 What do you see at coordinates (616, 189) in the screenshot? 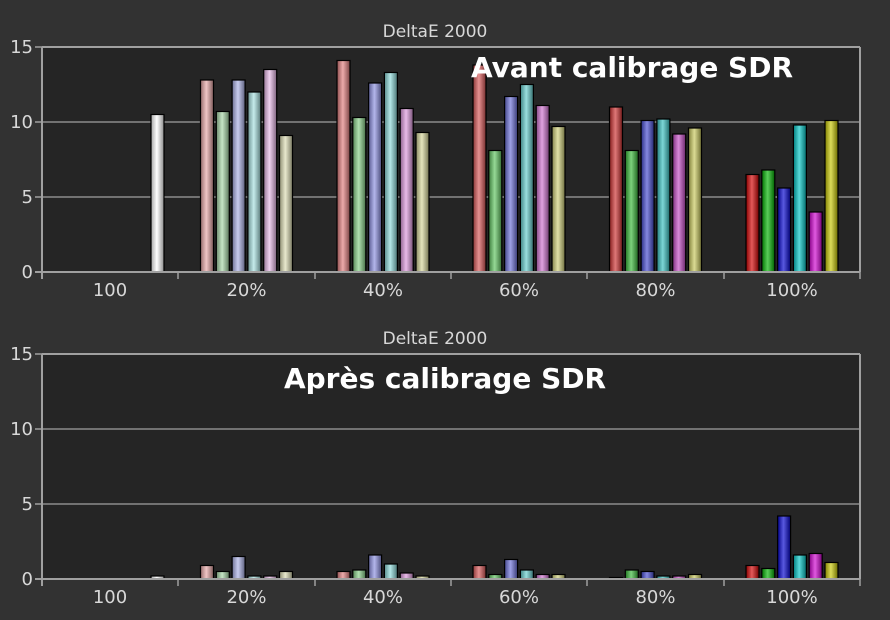
I see `bar-80%-1` at bounding box center [616, 189].